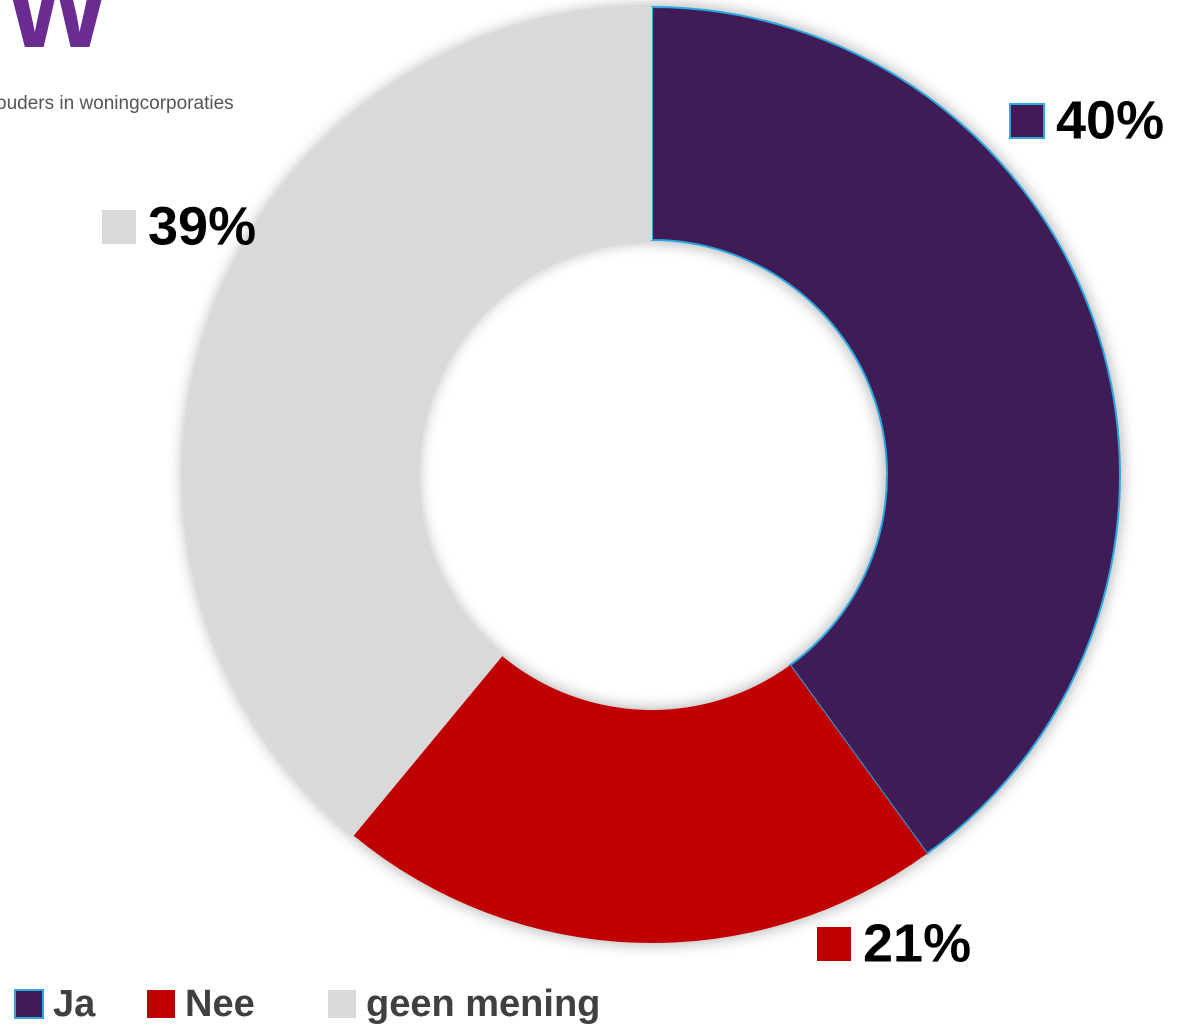 Image resolution: width=1191 pixels, height=1031 pixels. I want to click on slice, so click(640, 799).